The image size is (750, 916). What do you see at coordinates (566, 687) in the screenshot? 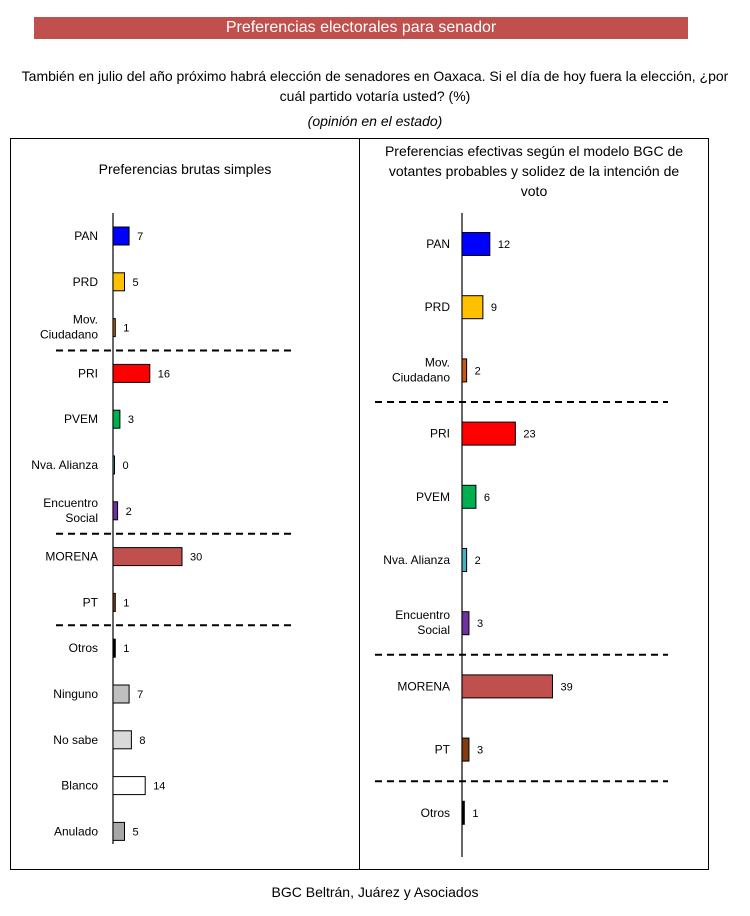
I see `value-label-morena: 39` at bounding box center [566, 687].